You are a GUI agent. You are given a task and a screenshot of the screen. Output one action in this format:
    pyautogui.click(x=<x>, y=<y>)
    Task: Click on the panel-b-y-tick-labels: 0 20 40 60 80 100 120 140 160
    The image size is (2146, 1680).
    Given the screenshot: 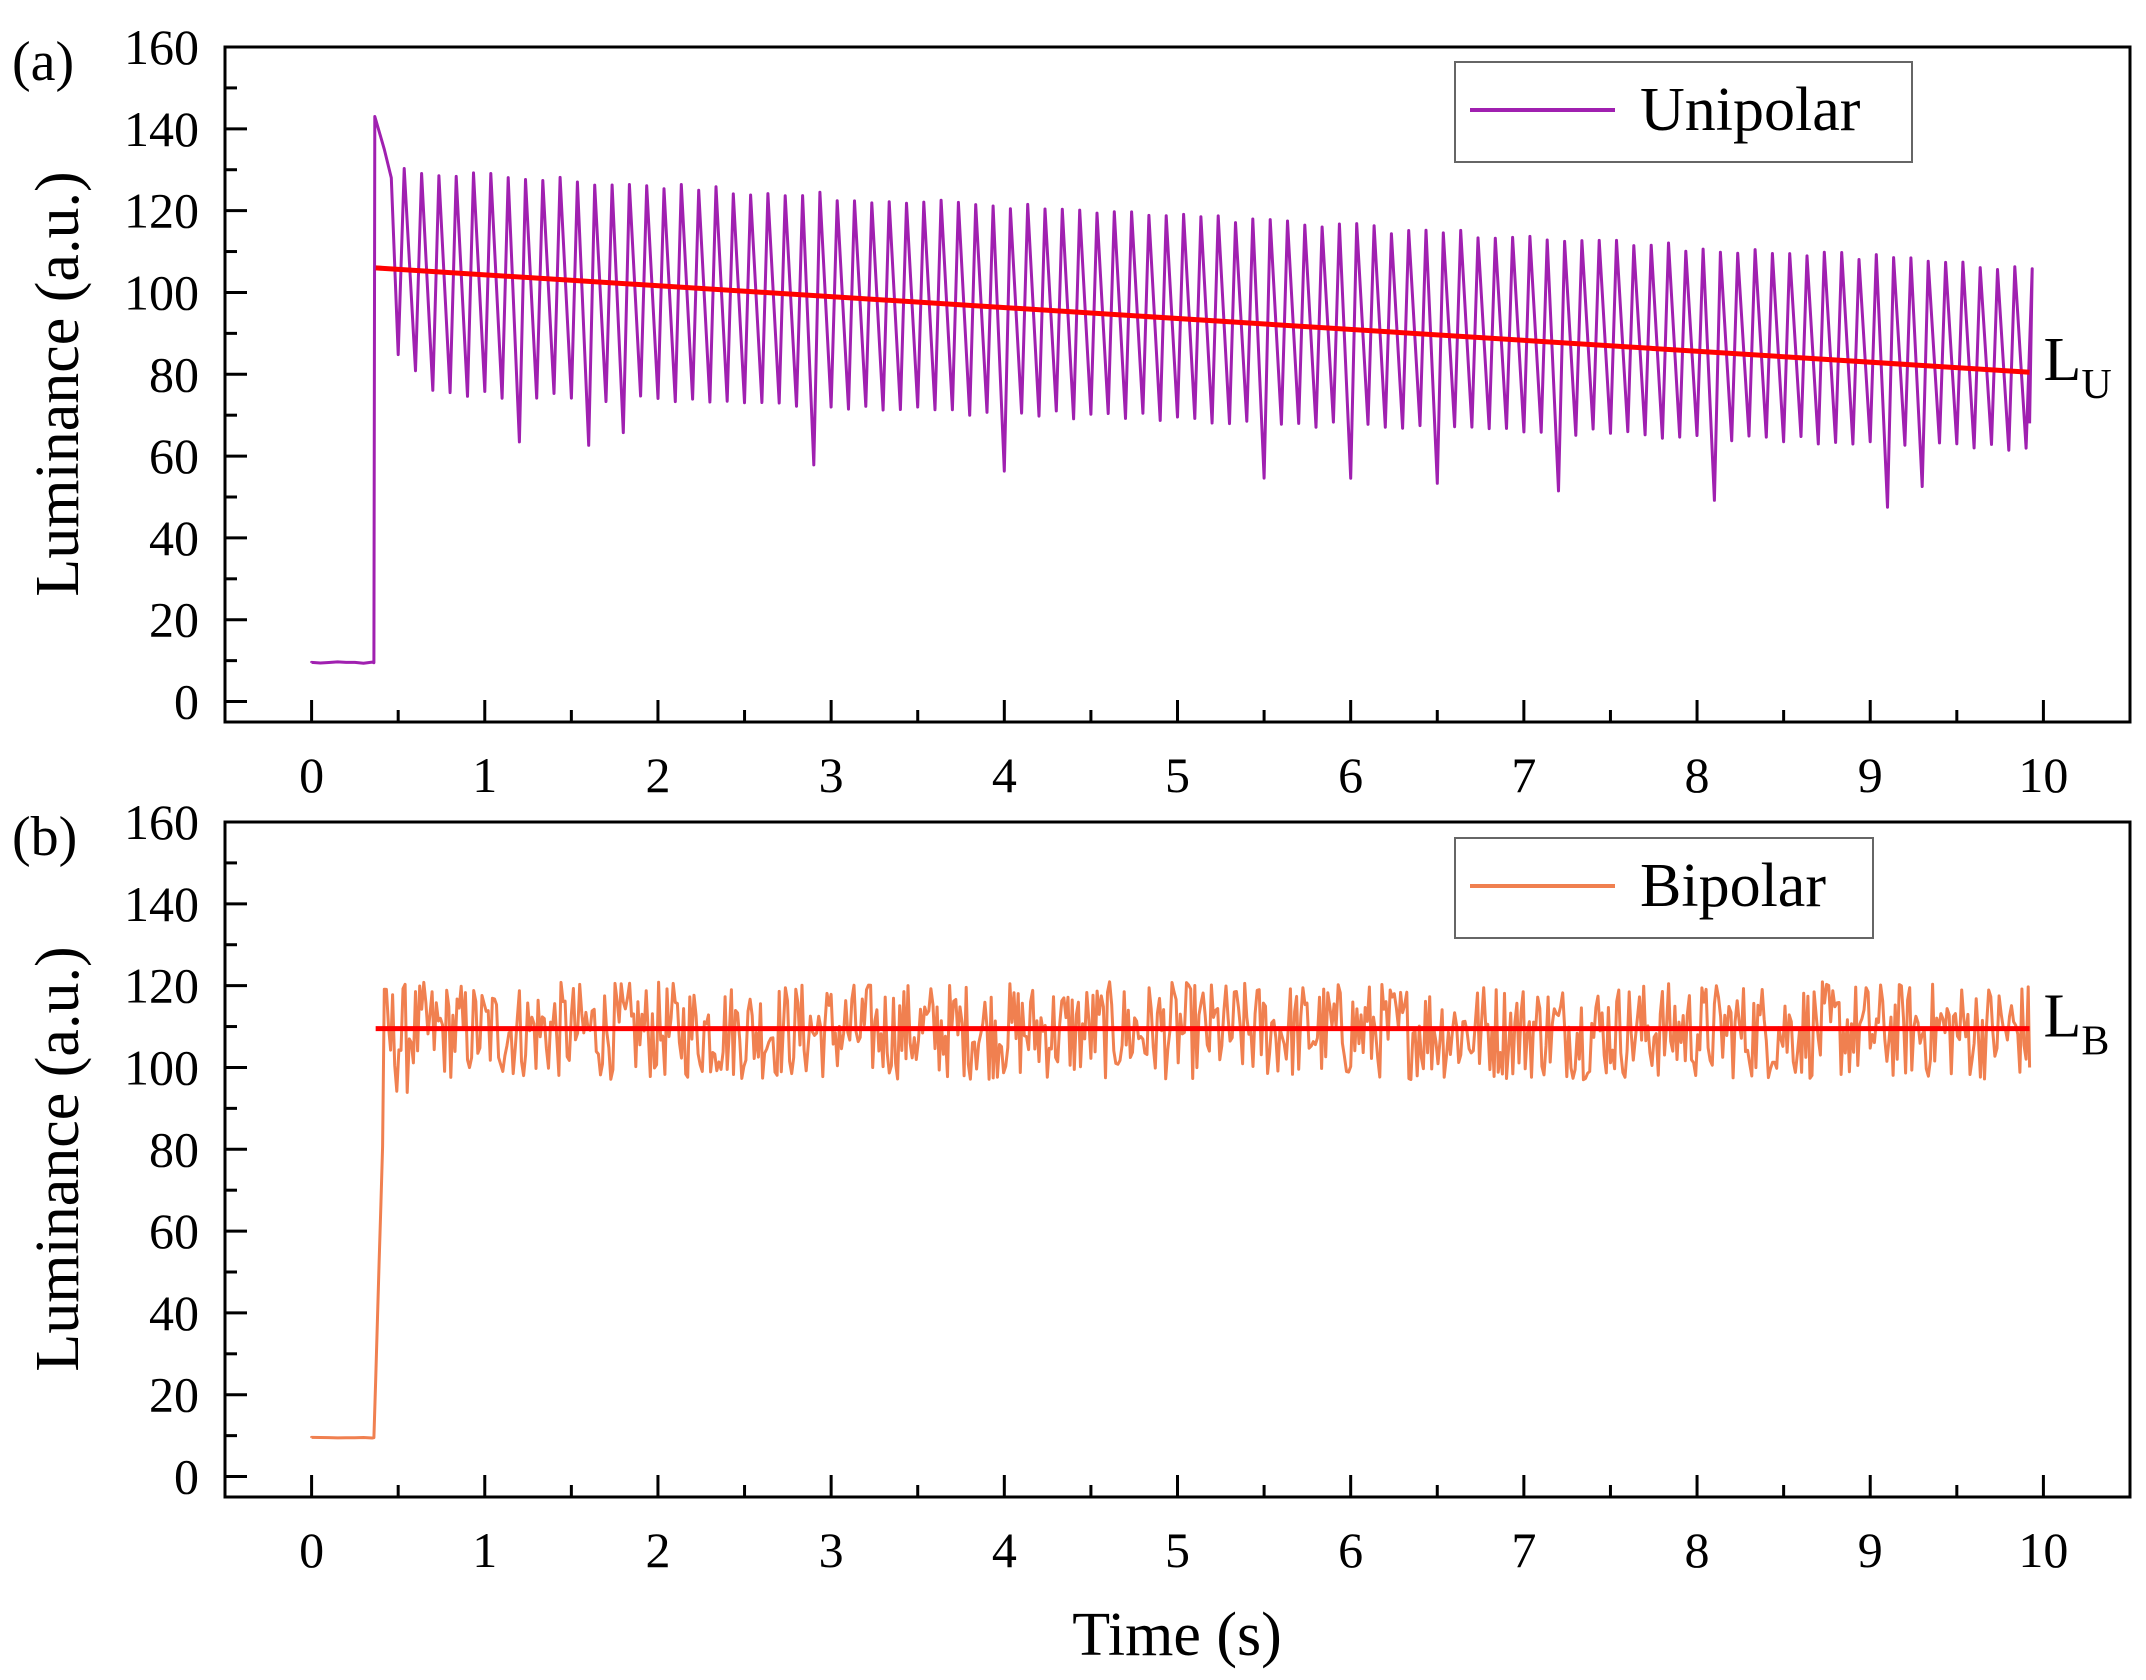 What is the action you would take?
    pyautogui.click(x=161, y=1149)
    